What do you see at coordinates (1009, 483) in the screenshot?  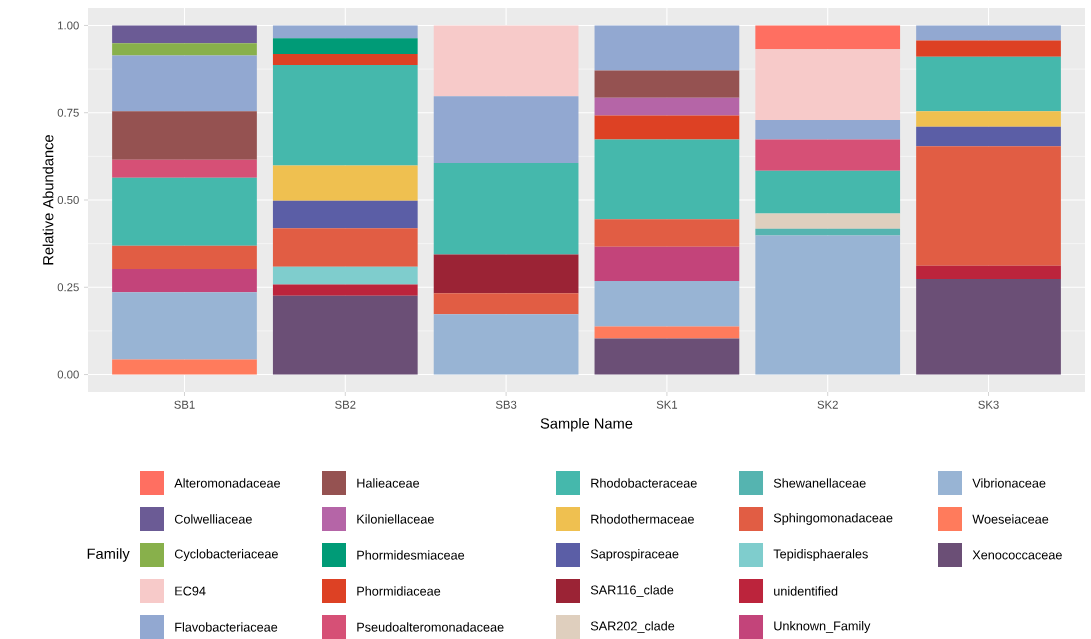 I see `legend-label: Vibrionaceae` at bounding box center [1009, 483].